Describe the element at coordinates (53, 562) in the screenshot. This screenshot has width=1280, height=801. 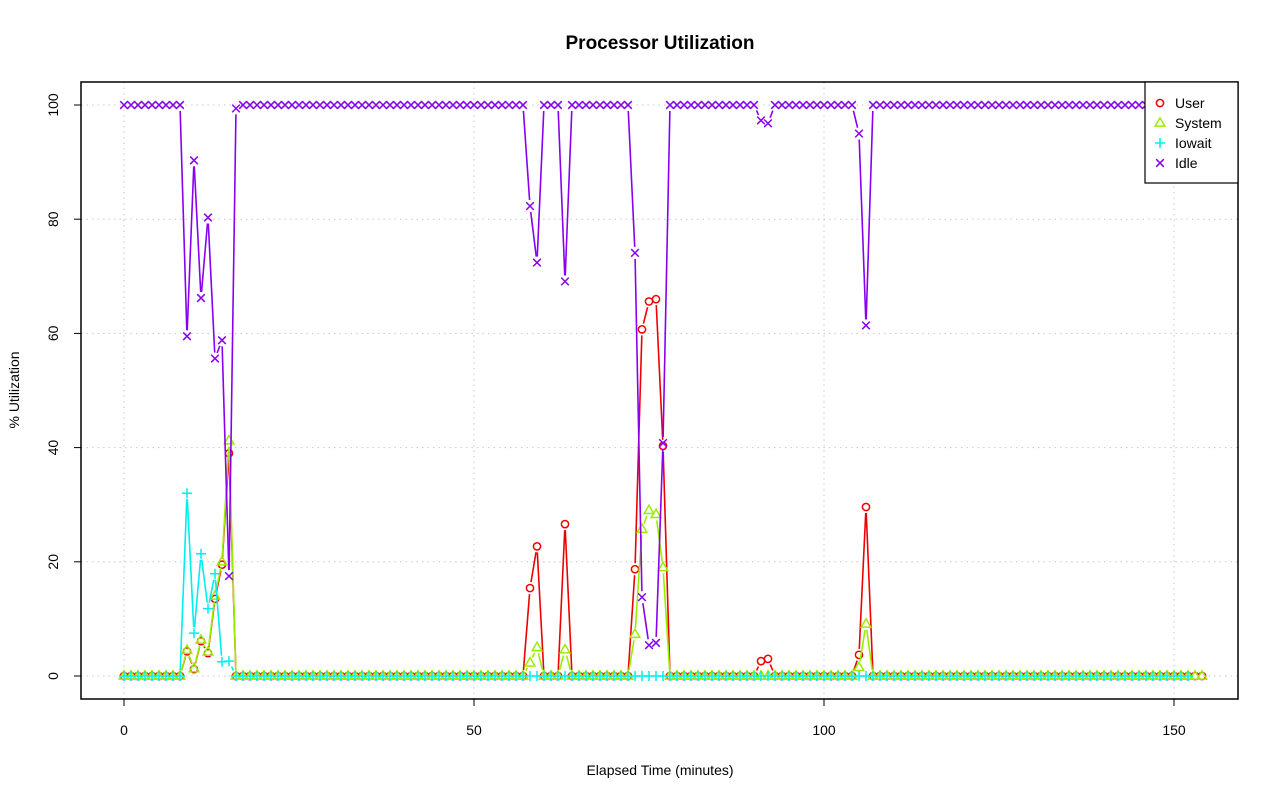
I see `y-tick-label: 20` at that location.